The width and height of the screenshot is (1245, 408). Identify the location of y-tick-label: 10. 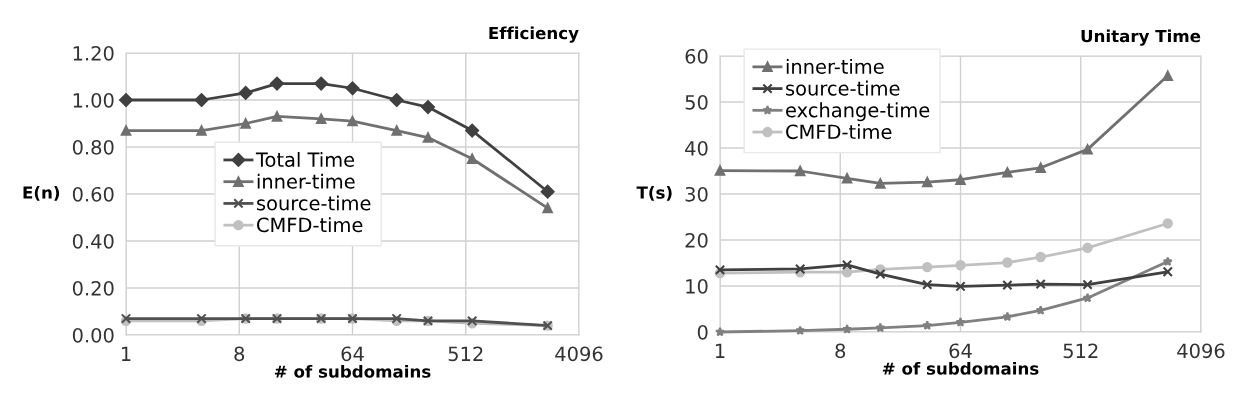
(697, 286).